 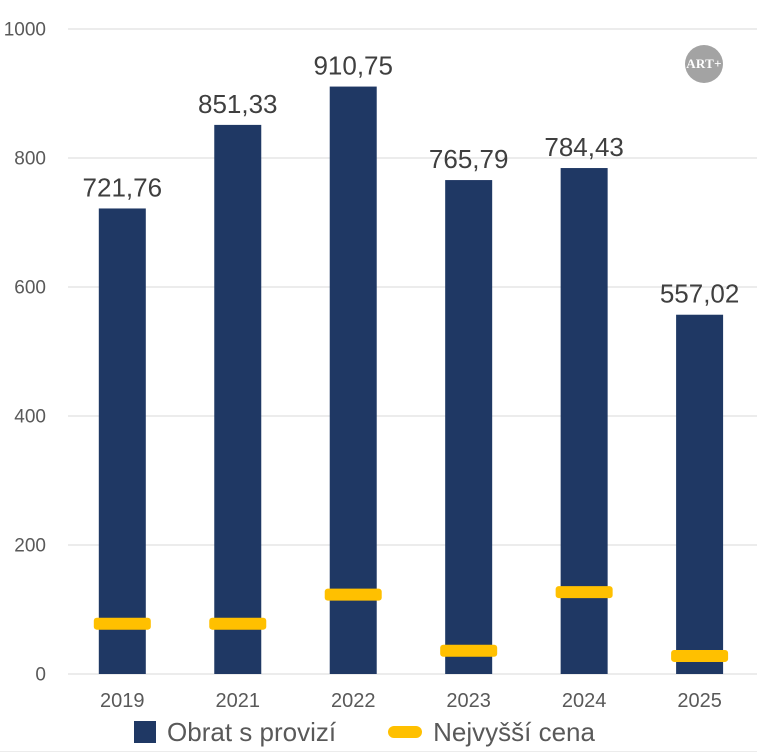 I want to click on legend-item-nejvyssi-cena: Nejvyšší cena, so click(x=491, y=732).